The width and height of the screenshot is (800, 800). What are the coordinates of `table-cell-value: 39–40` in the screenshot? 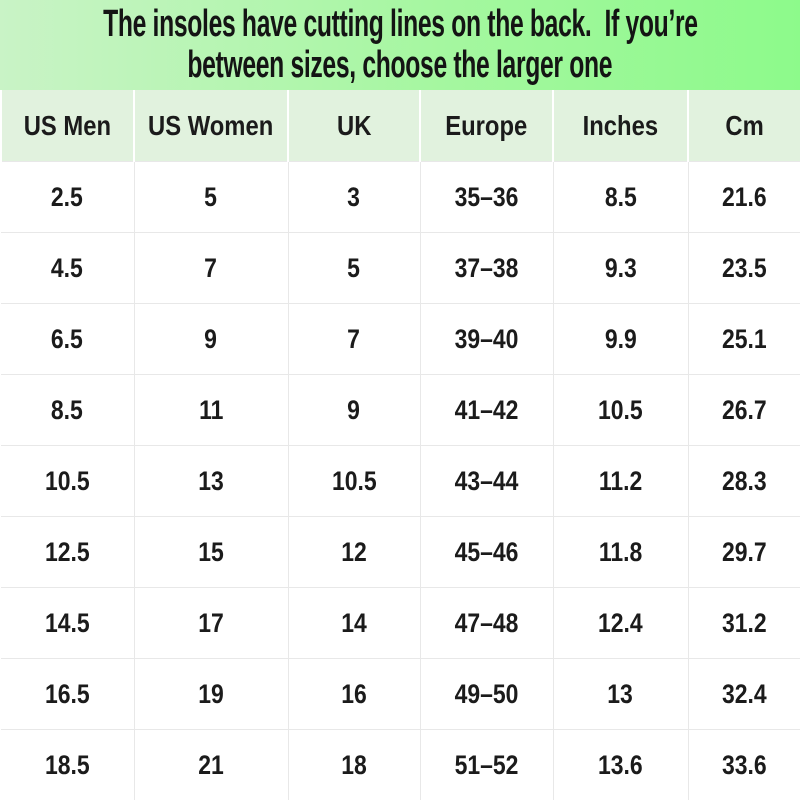 It's located at (486, 338).